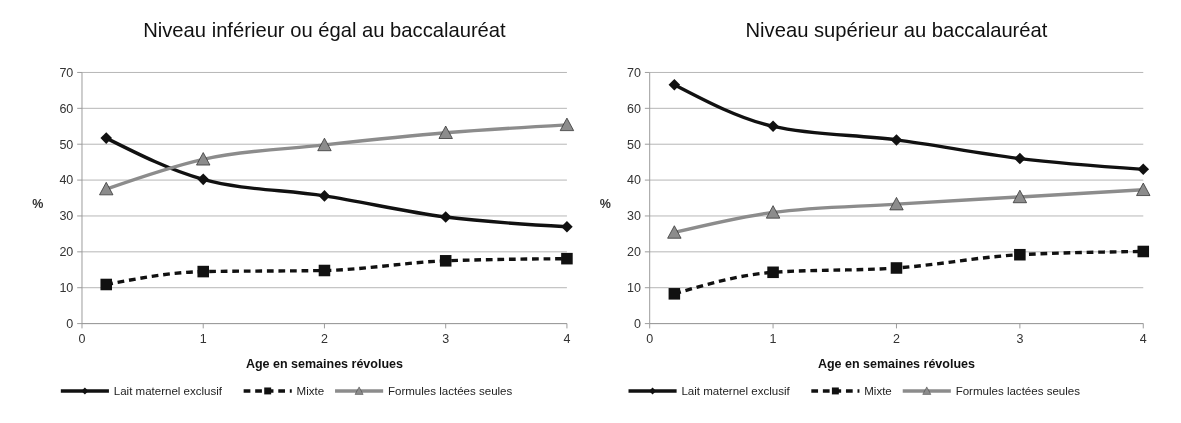 The height and width of the screenshot is (423, 1181). What do you see at coordinates (325, 29) in the screenshot?
I see `chart-title: Niveau inférieur ou égal au baccalauréat` at bounding box center [325, 29].